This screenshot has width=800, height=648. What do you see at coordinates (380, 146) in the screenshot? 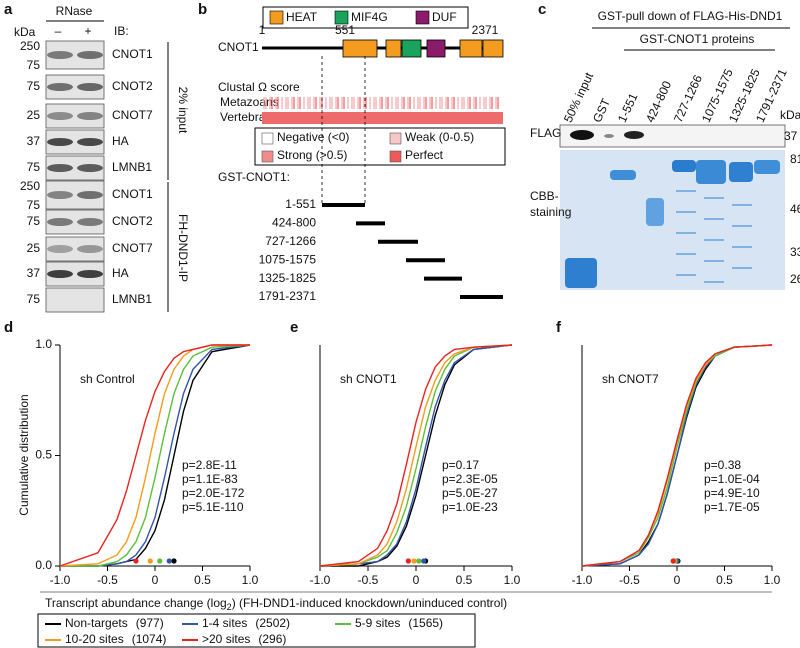
I see `score-legend-box` at bounding box center [380, 146].